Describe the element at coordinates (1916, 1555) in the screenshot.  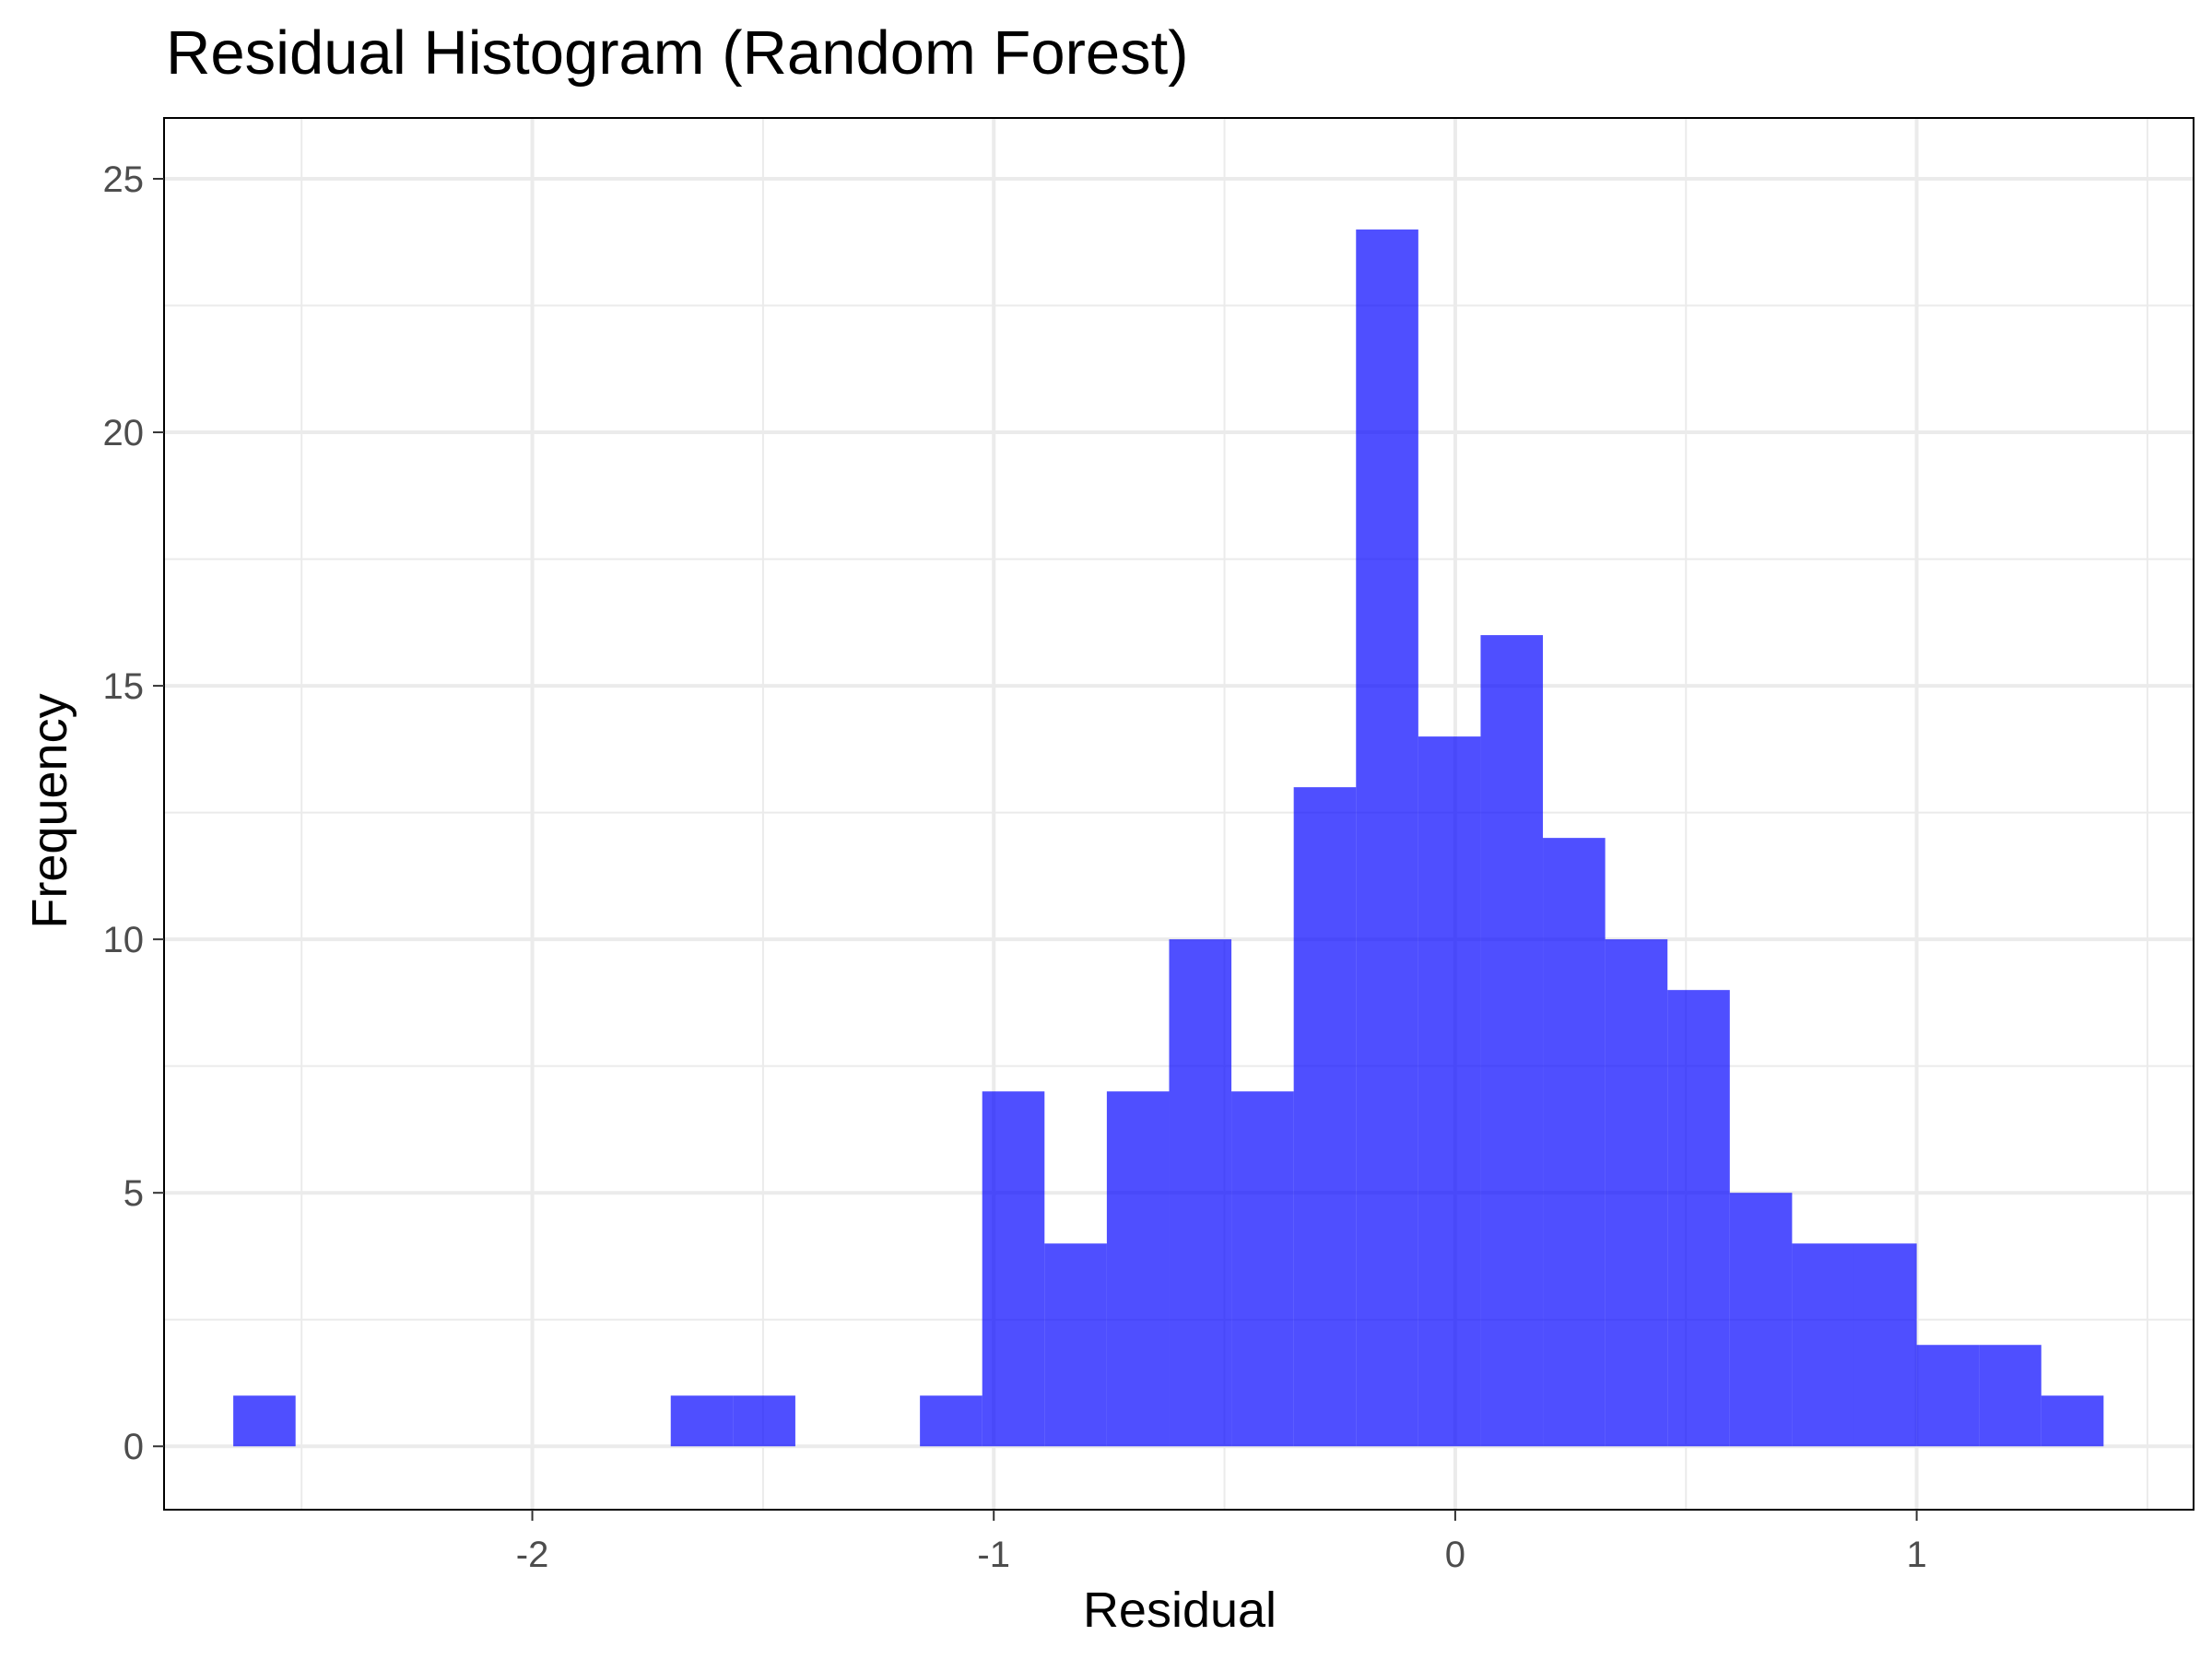
I see `x-tick-label: 1` at that location.